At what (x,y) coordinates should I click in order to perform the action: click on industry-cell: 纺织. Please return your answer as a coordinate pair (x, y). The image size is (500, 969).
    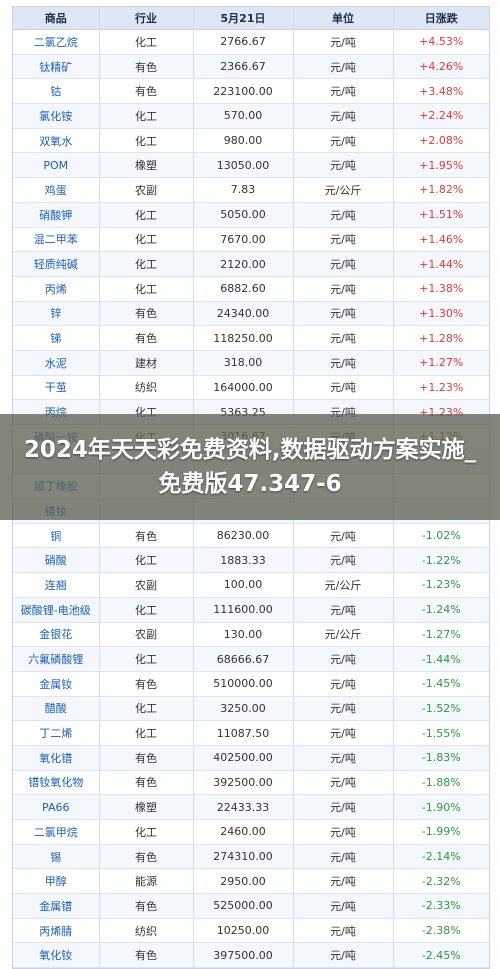
    Looking at the image, I should click on (146, 931).